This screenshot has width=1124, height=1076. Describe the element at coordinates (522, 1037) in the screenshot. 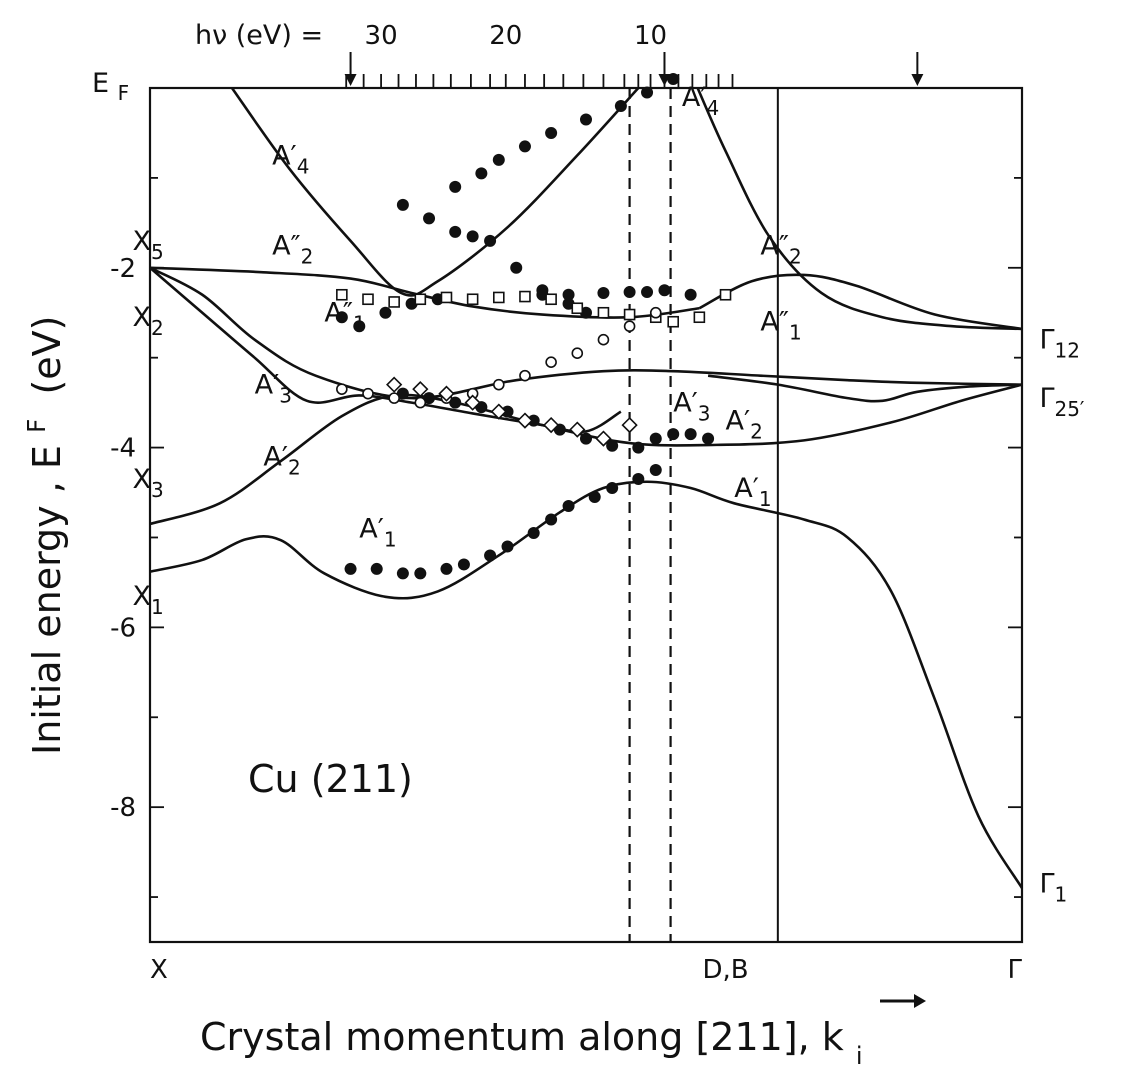

I see `x-axis-label-text: Crystal momentum along [211], k` at that location.